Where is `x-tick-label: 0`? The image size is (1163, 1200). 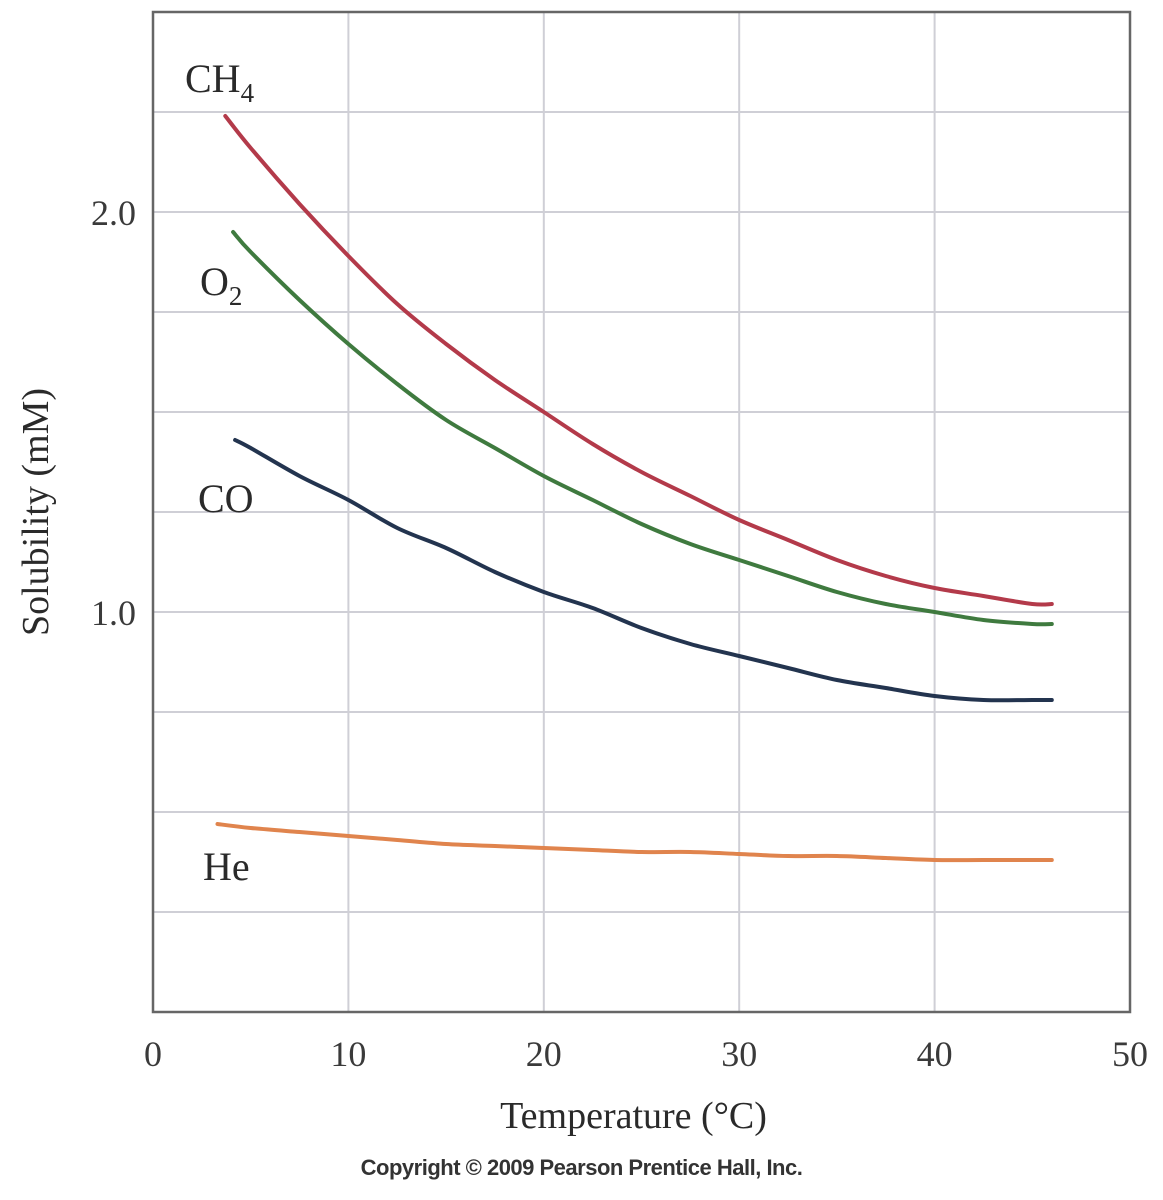 x-tick-label: 0 is located at coordinates (153, 1054).